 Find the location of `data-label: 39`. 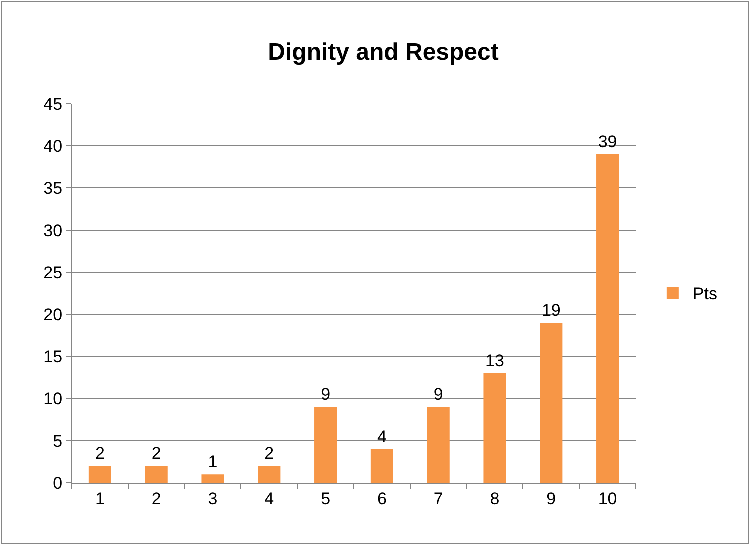

data-label: 39 is located at coordinates (608, 142).